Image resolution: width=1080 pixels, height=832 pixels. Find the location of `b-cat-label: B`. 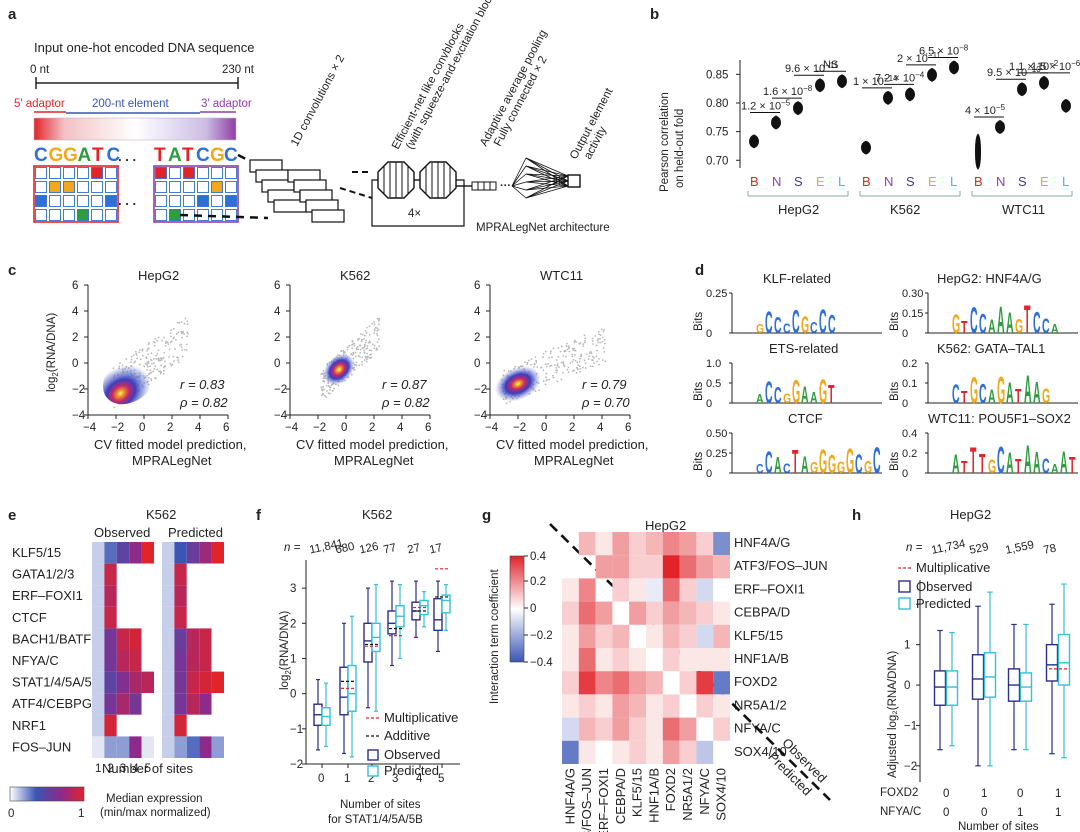

b-cat-label: B is located at coordinates (866, 181).